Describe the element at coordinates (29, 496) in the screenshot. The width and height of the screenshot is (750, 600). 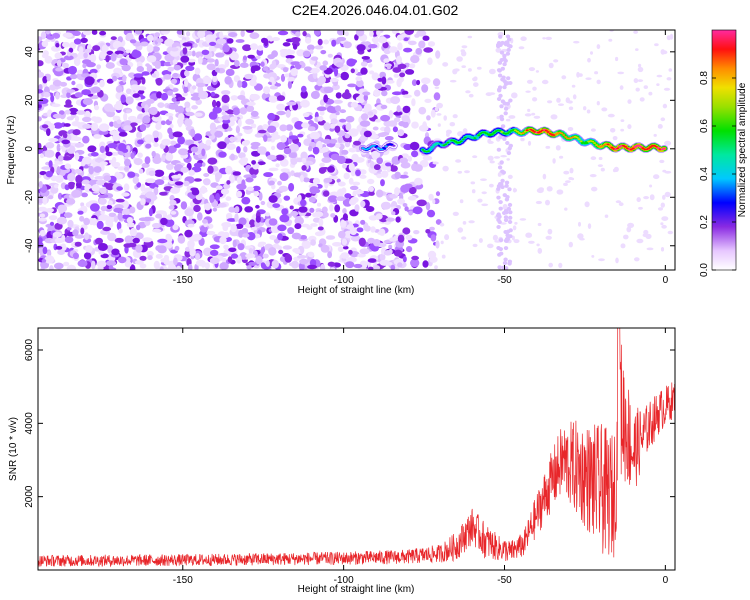
I see `snr-y-tick-label: 2000` at that location.